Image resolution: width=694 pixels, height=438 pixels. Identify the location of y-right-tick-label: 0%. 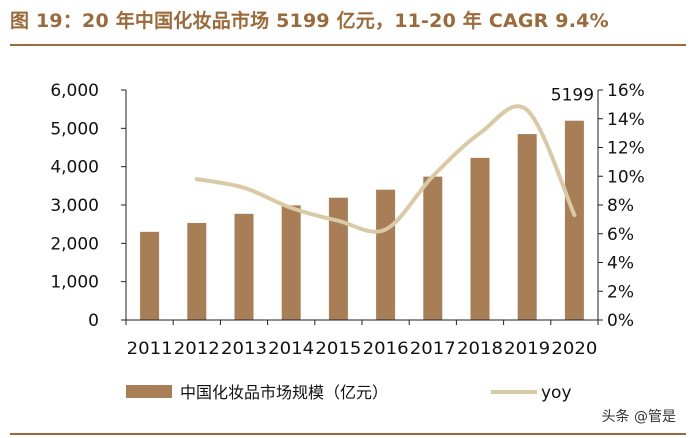
(620, 321).